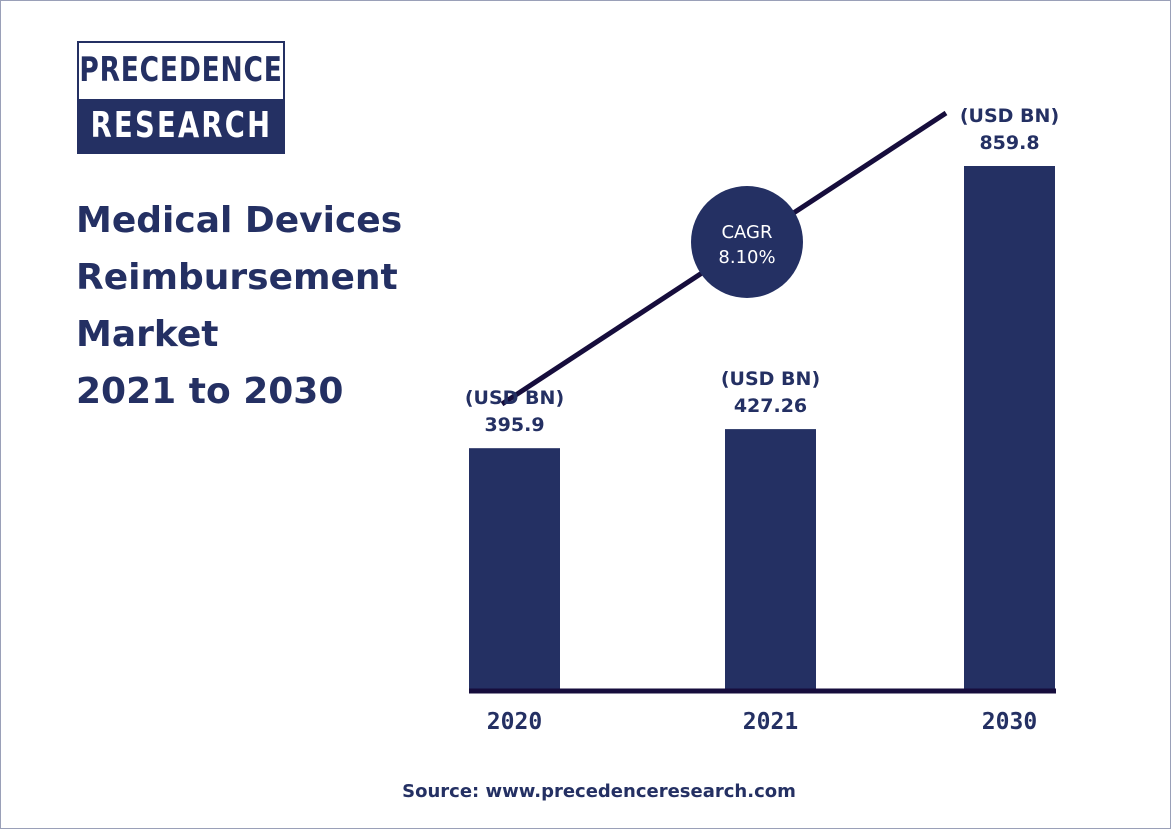  I want to click on cagr-value: 8.10%, so click(746, 257).